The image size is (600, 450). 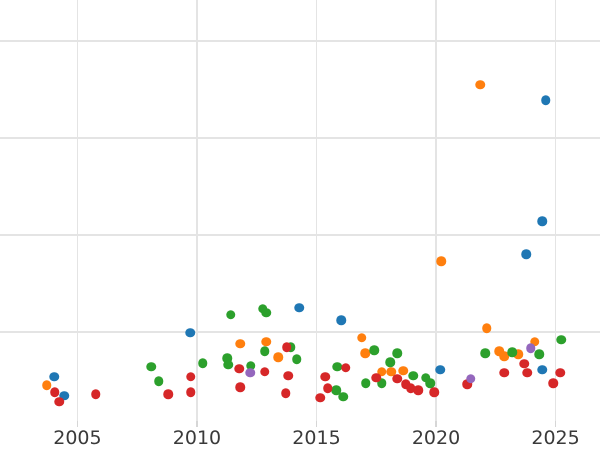 What do you see at coordinates (436, 438) in the screenshot?
I see `x-tick-label: 2020` at bounding box center [436, 438].